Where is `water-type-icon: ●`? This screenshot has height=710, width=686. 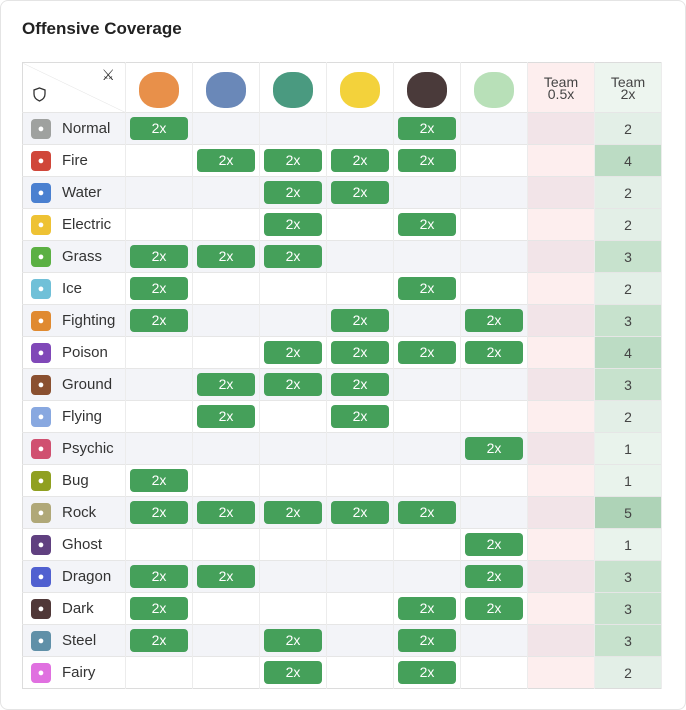
water-type-icon: ● is located at coordinates (41, 192).